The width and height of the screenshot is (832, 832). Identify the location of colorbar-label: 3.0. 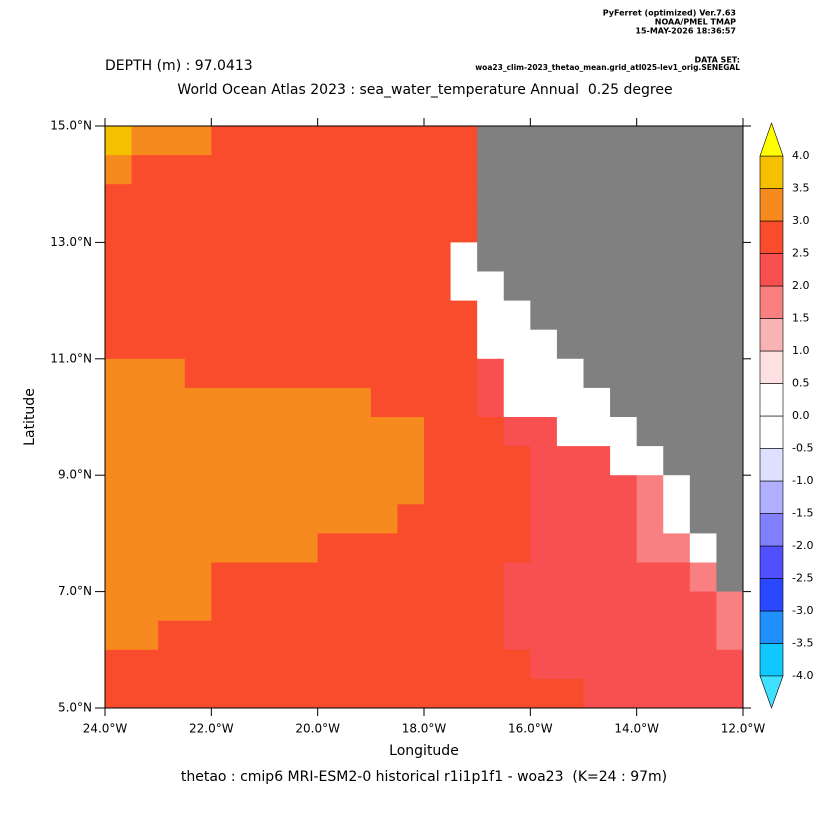
(801, 220).